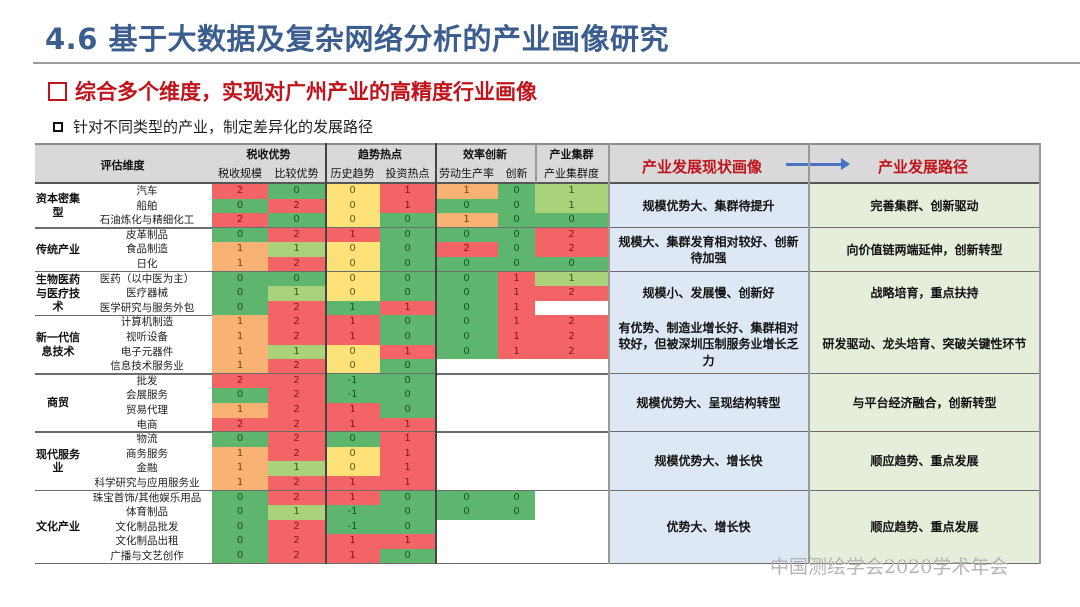 The height and width of the screenshot is (607, 1080). Describe the element at coordinates (147, 307) in the screenshot. I see `industry-label: 医学研究与服务外包` at that location.